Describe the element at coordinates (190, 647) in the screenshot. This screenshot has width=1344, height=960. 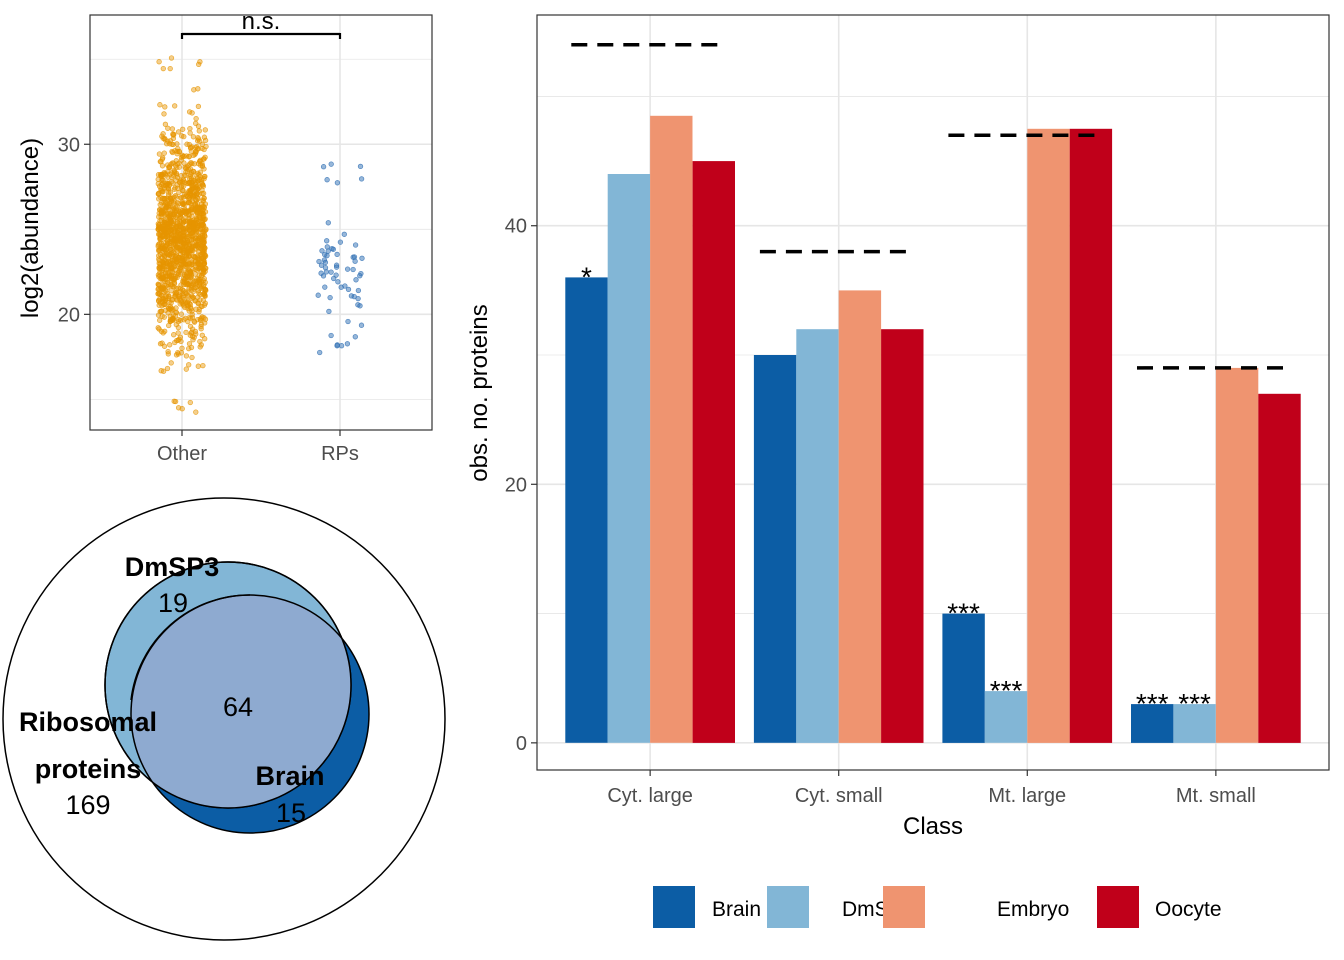
I see `venn-brain-outline` at that location.